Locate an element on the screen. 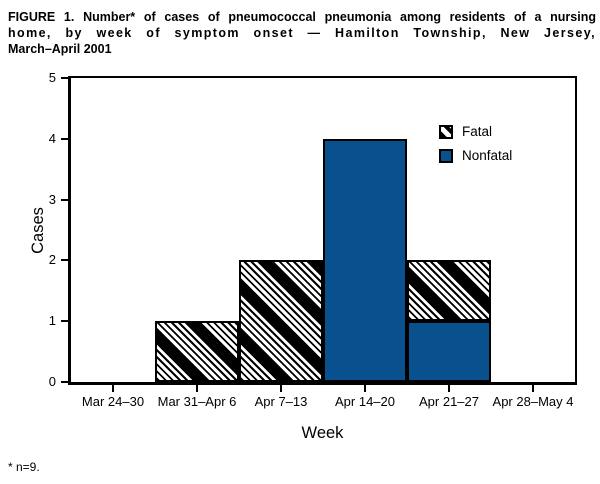  y-tick-label: 3 is located at coordinates (52, 199).